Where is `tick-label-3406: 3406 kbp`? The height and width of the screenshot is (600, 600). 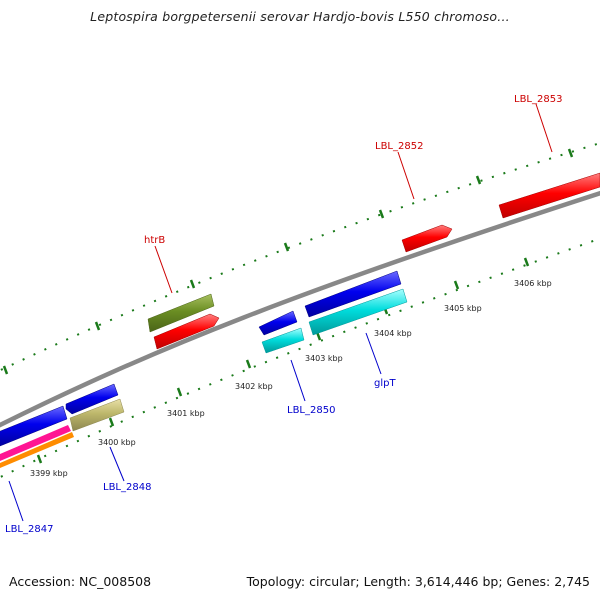
tick-label-3406: 3406 kbp is located at coordinates (533, 283).